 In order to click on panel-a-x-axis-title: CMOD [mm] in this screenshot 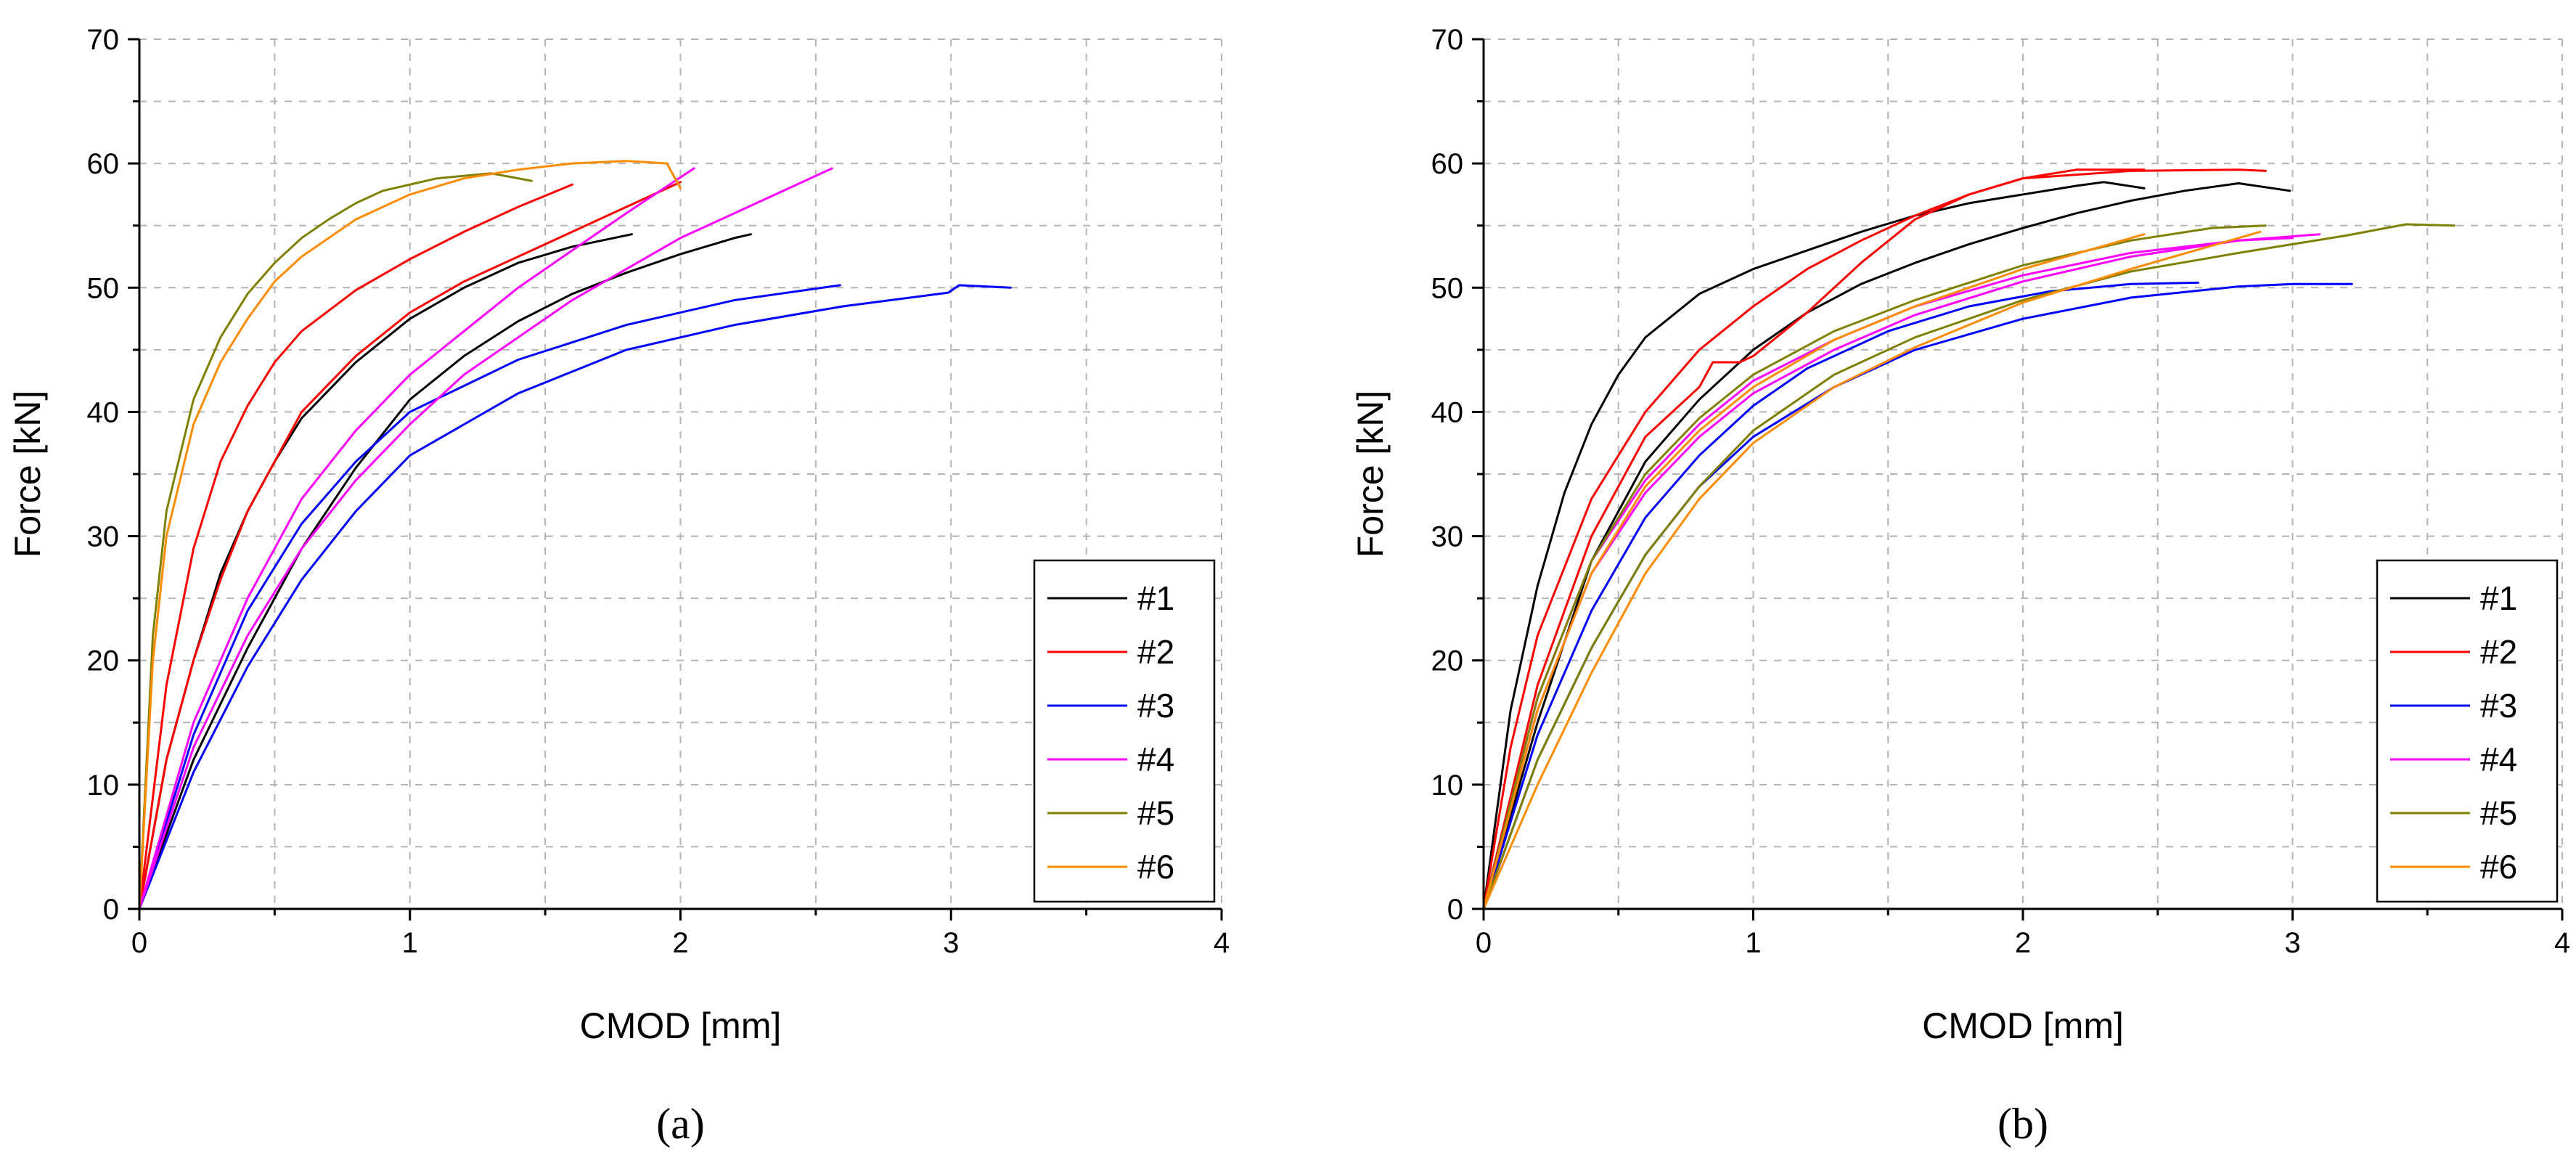, I will do `click(681, 1025)`.